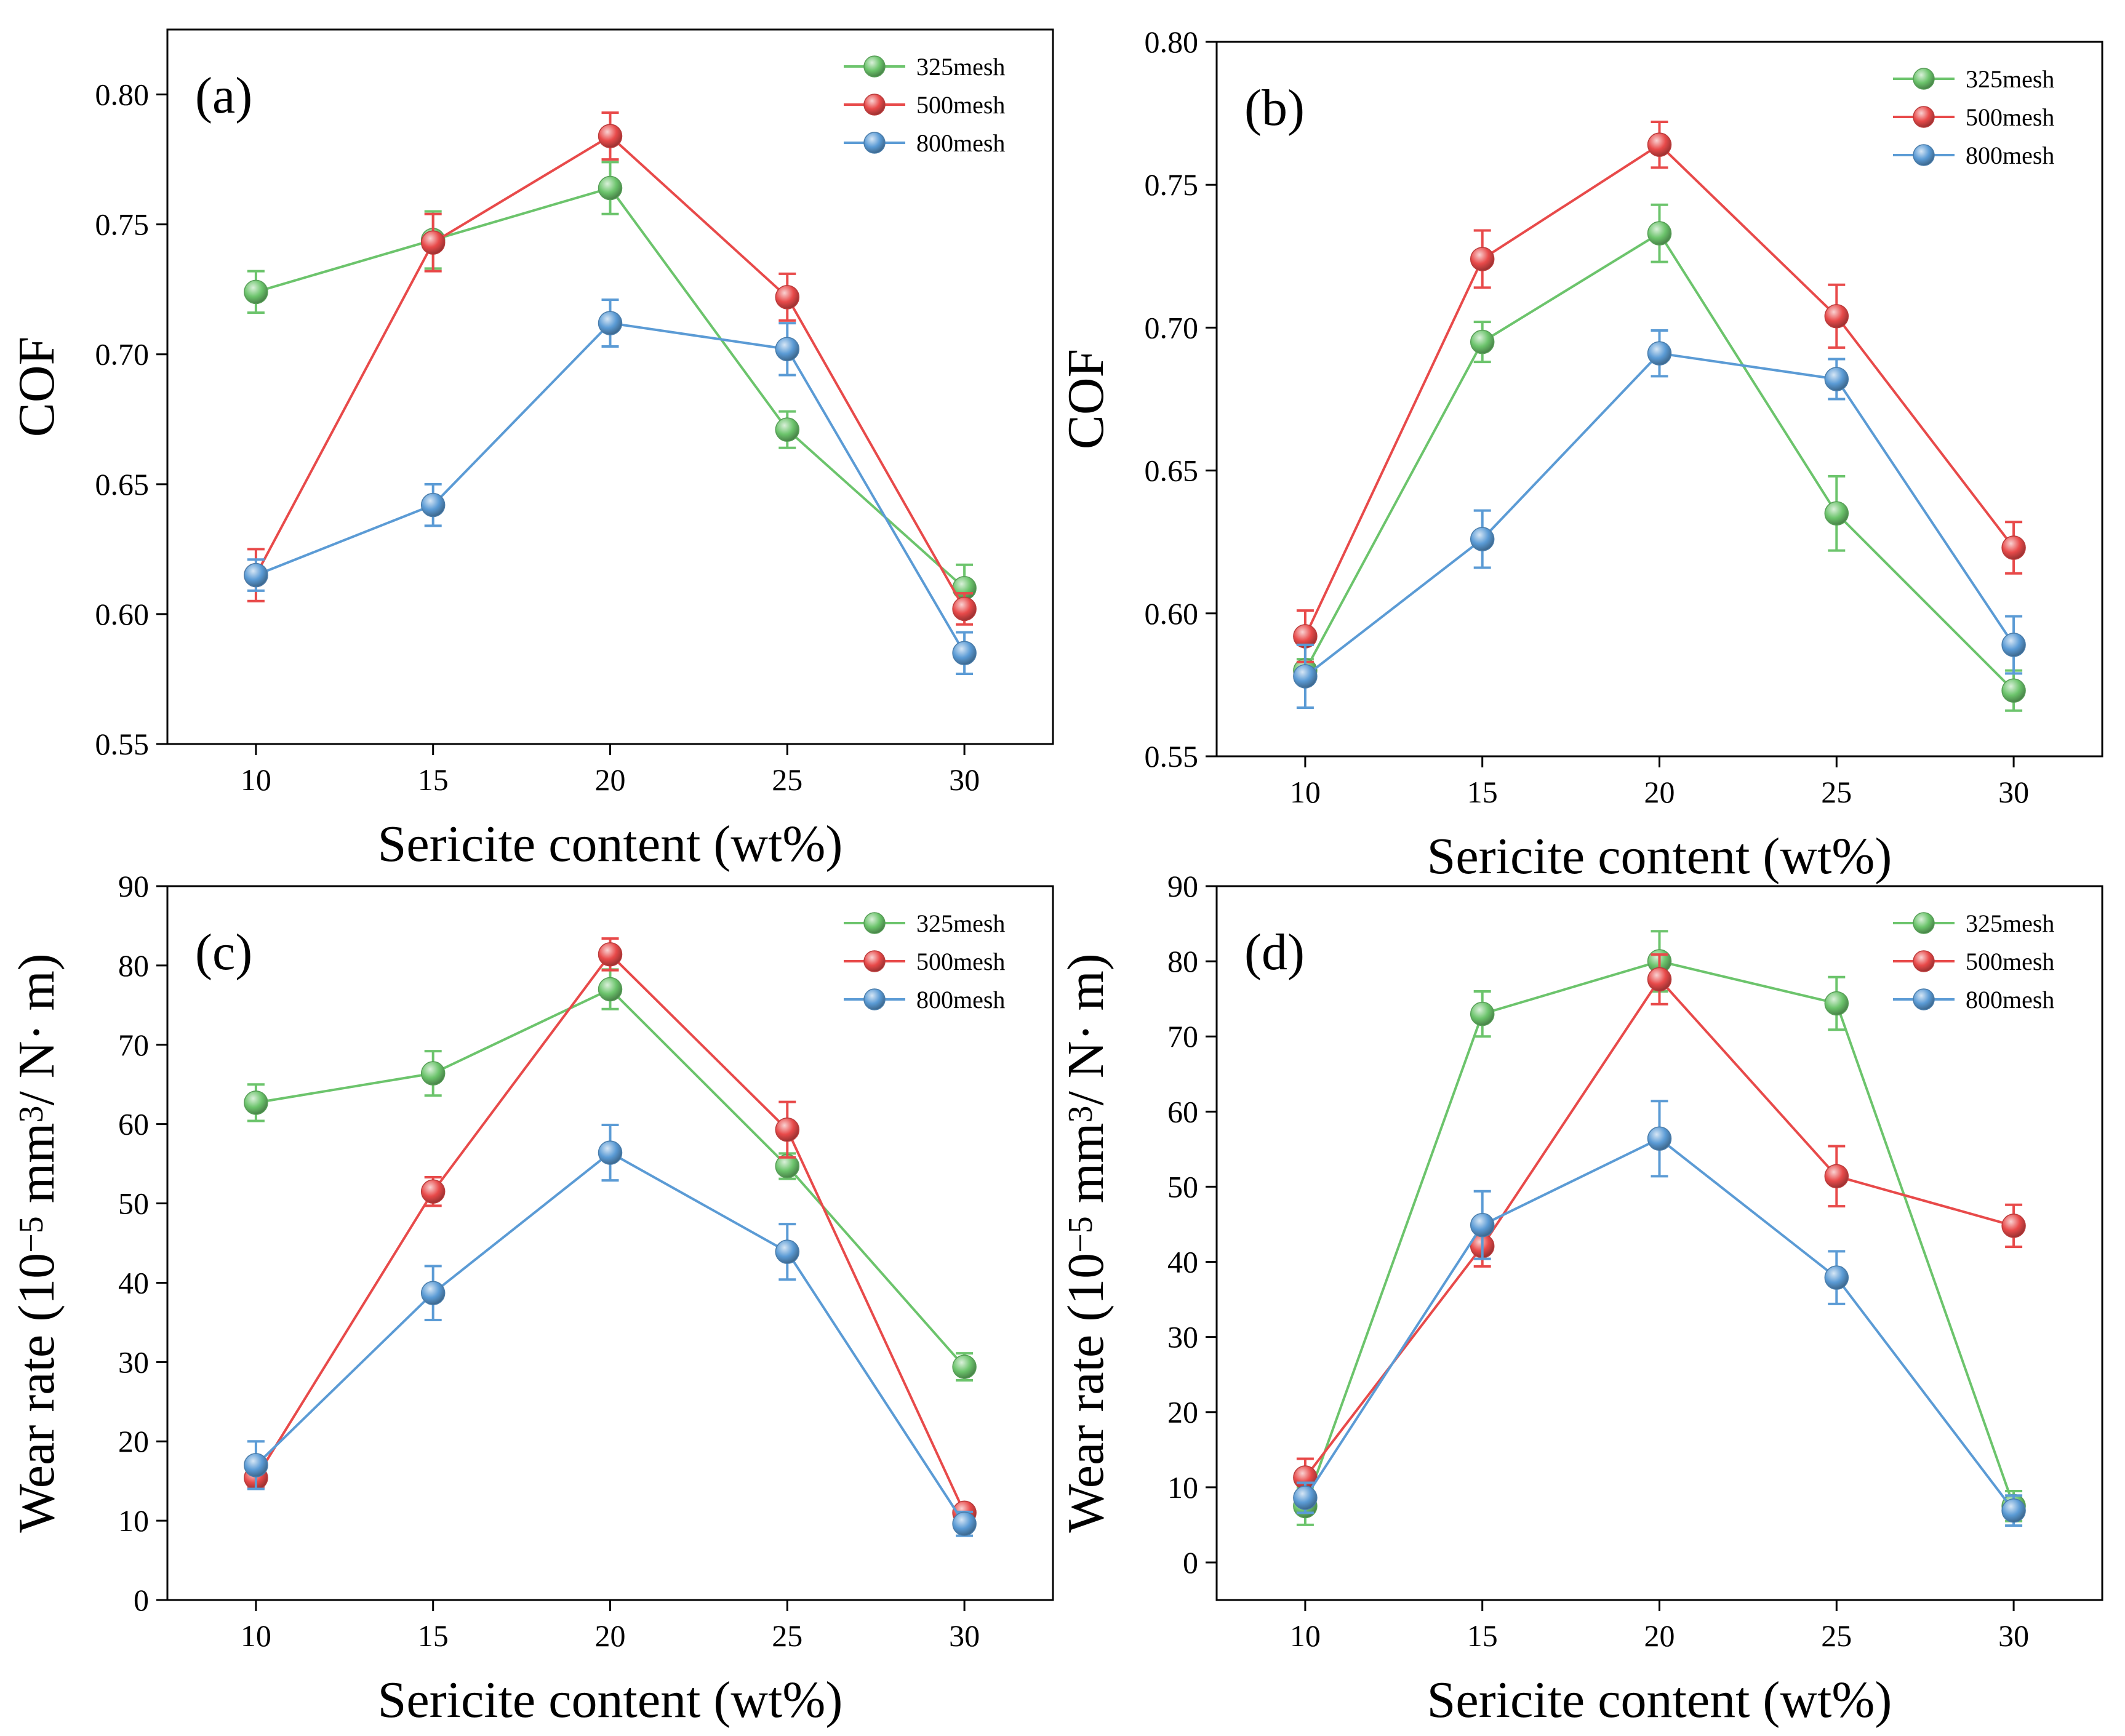  I want to click on y-tick-label: 0, so click(1190, 1562).